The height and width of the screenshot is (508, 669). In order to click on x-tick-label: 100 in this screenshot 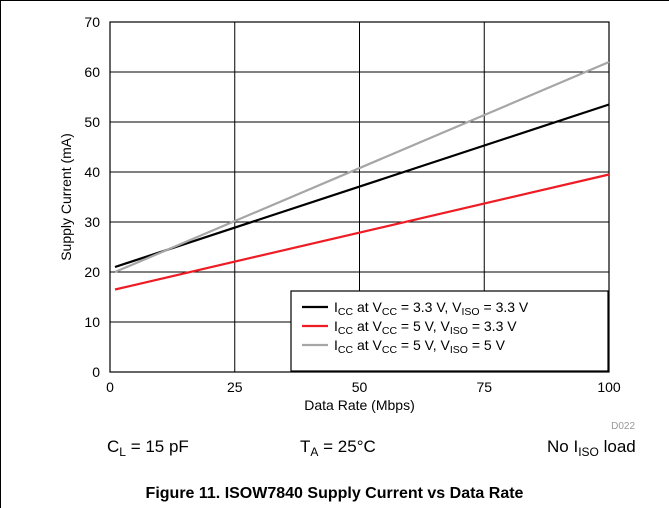, I will do `click(609, 387)`.